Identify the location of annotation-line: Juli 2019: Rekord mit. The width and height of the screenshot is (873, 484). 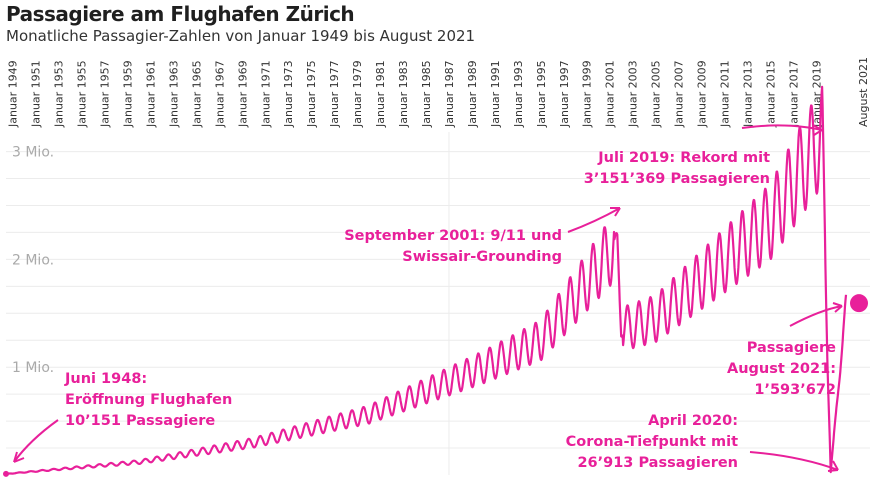
(683, 158).